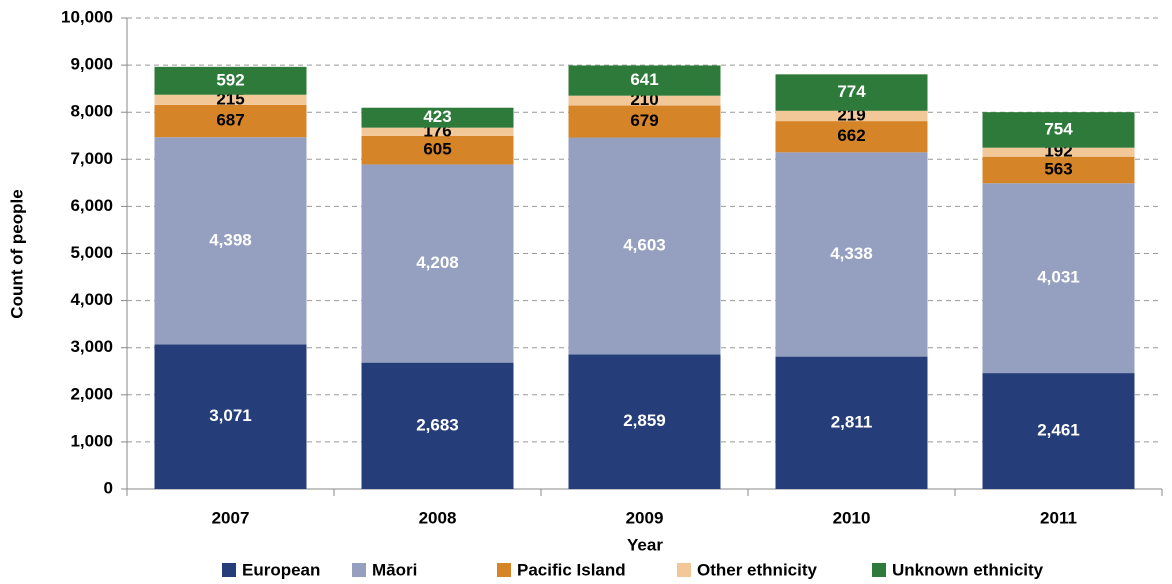 Image resolution: width=1172 pixels, height=584 pixels. What do you see at coordinates (91, 346) in the screenshot?
I see `y-tick-label: 3,000` at bounding box center [91, 346].